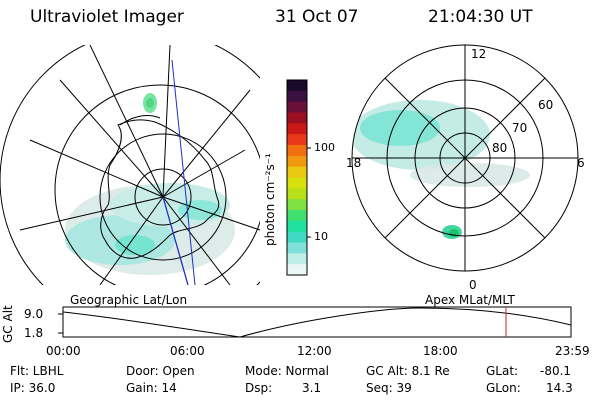  I want to click on info-glon-label: GLon:, so click(503, 388).